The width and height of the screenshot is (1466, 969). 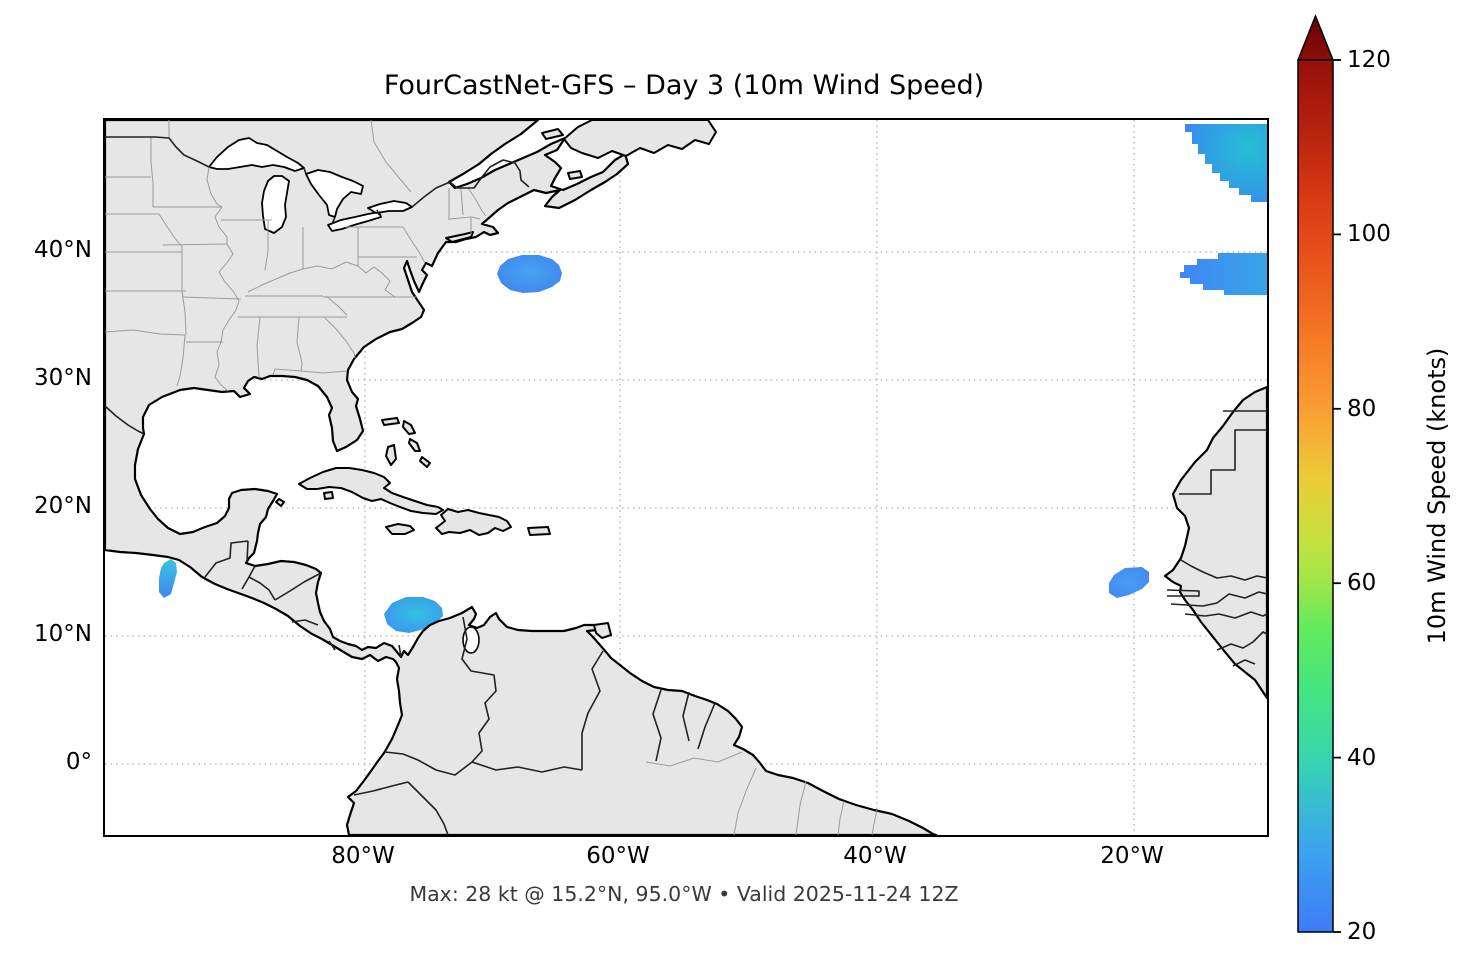 I want to click on colorbar, so click(x=1318, y=473).